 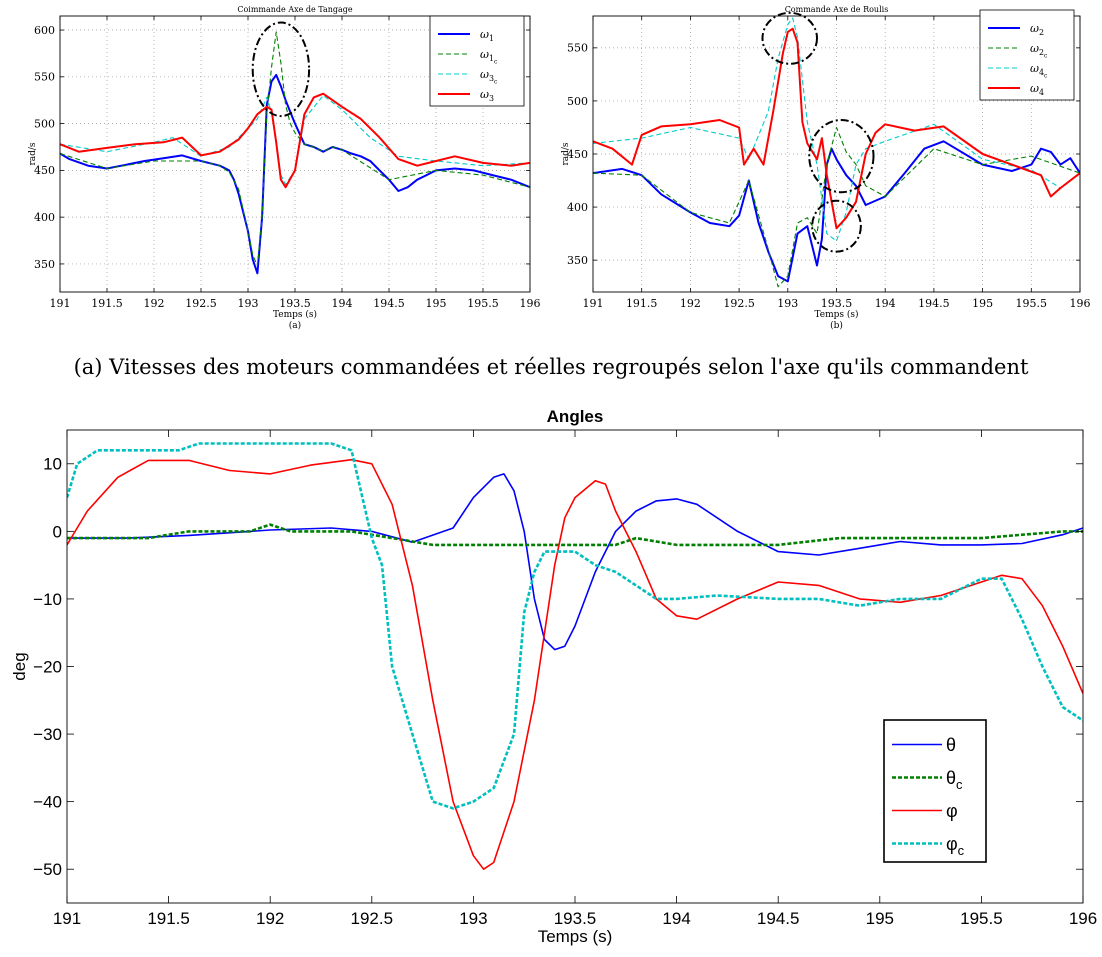 I want to click on y-tick-label: 0, so click(x=57, y=531).